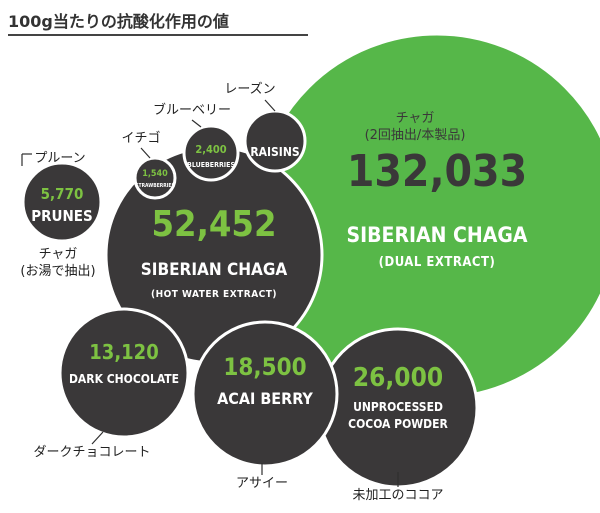  I want to click on bubble-name-8: RAISINS, so click(274, 152).